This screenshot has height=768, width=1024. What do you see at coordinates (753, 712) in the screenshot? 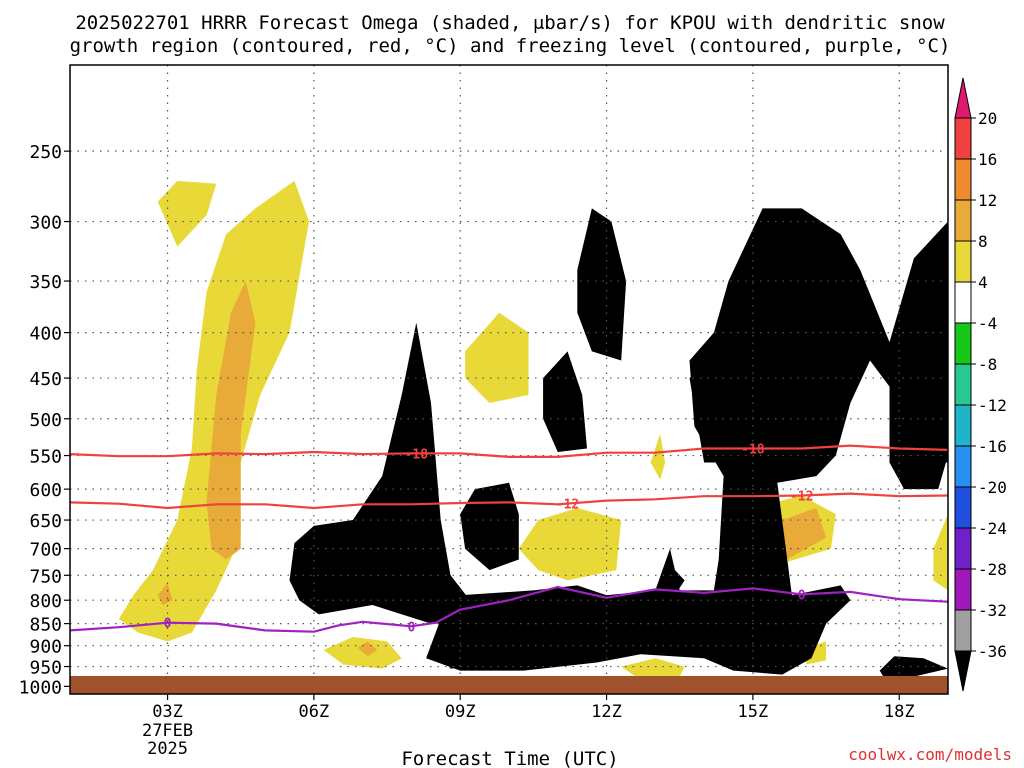
I see `x-tick-label: 15Z` at bounding box center [753, 712].